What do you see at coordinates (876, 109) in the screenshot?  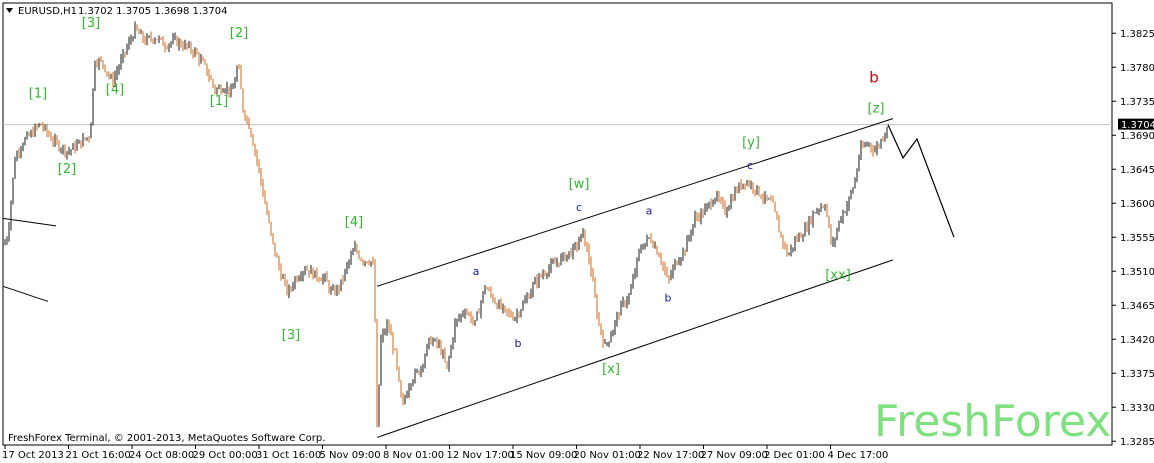 I see `wave-label: [z]` at bounding box center [876, 109].